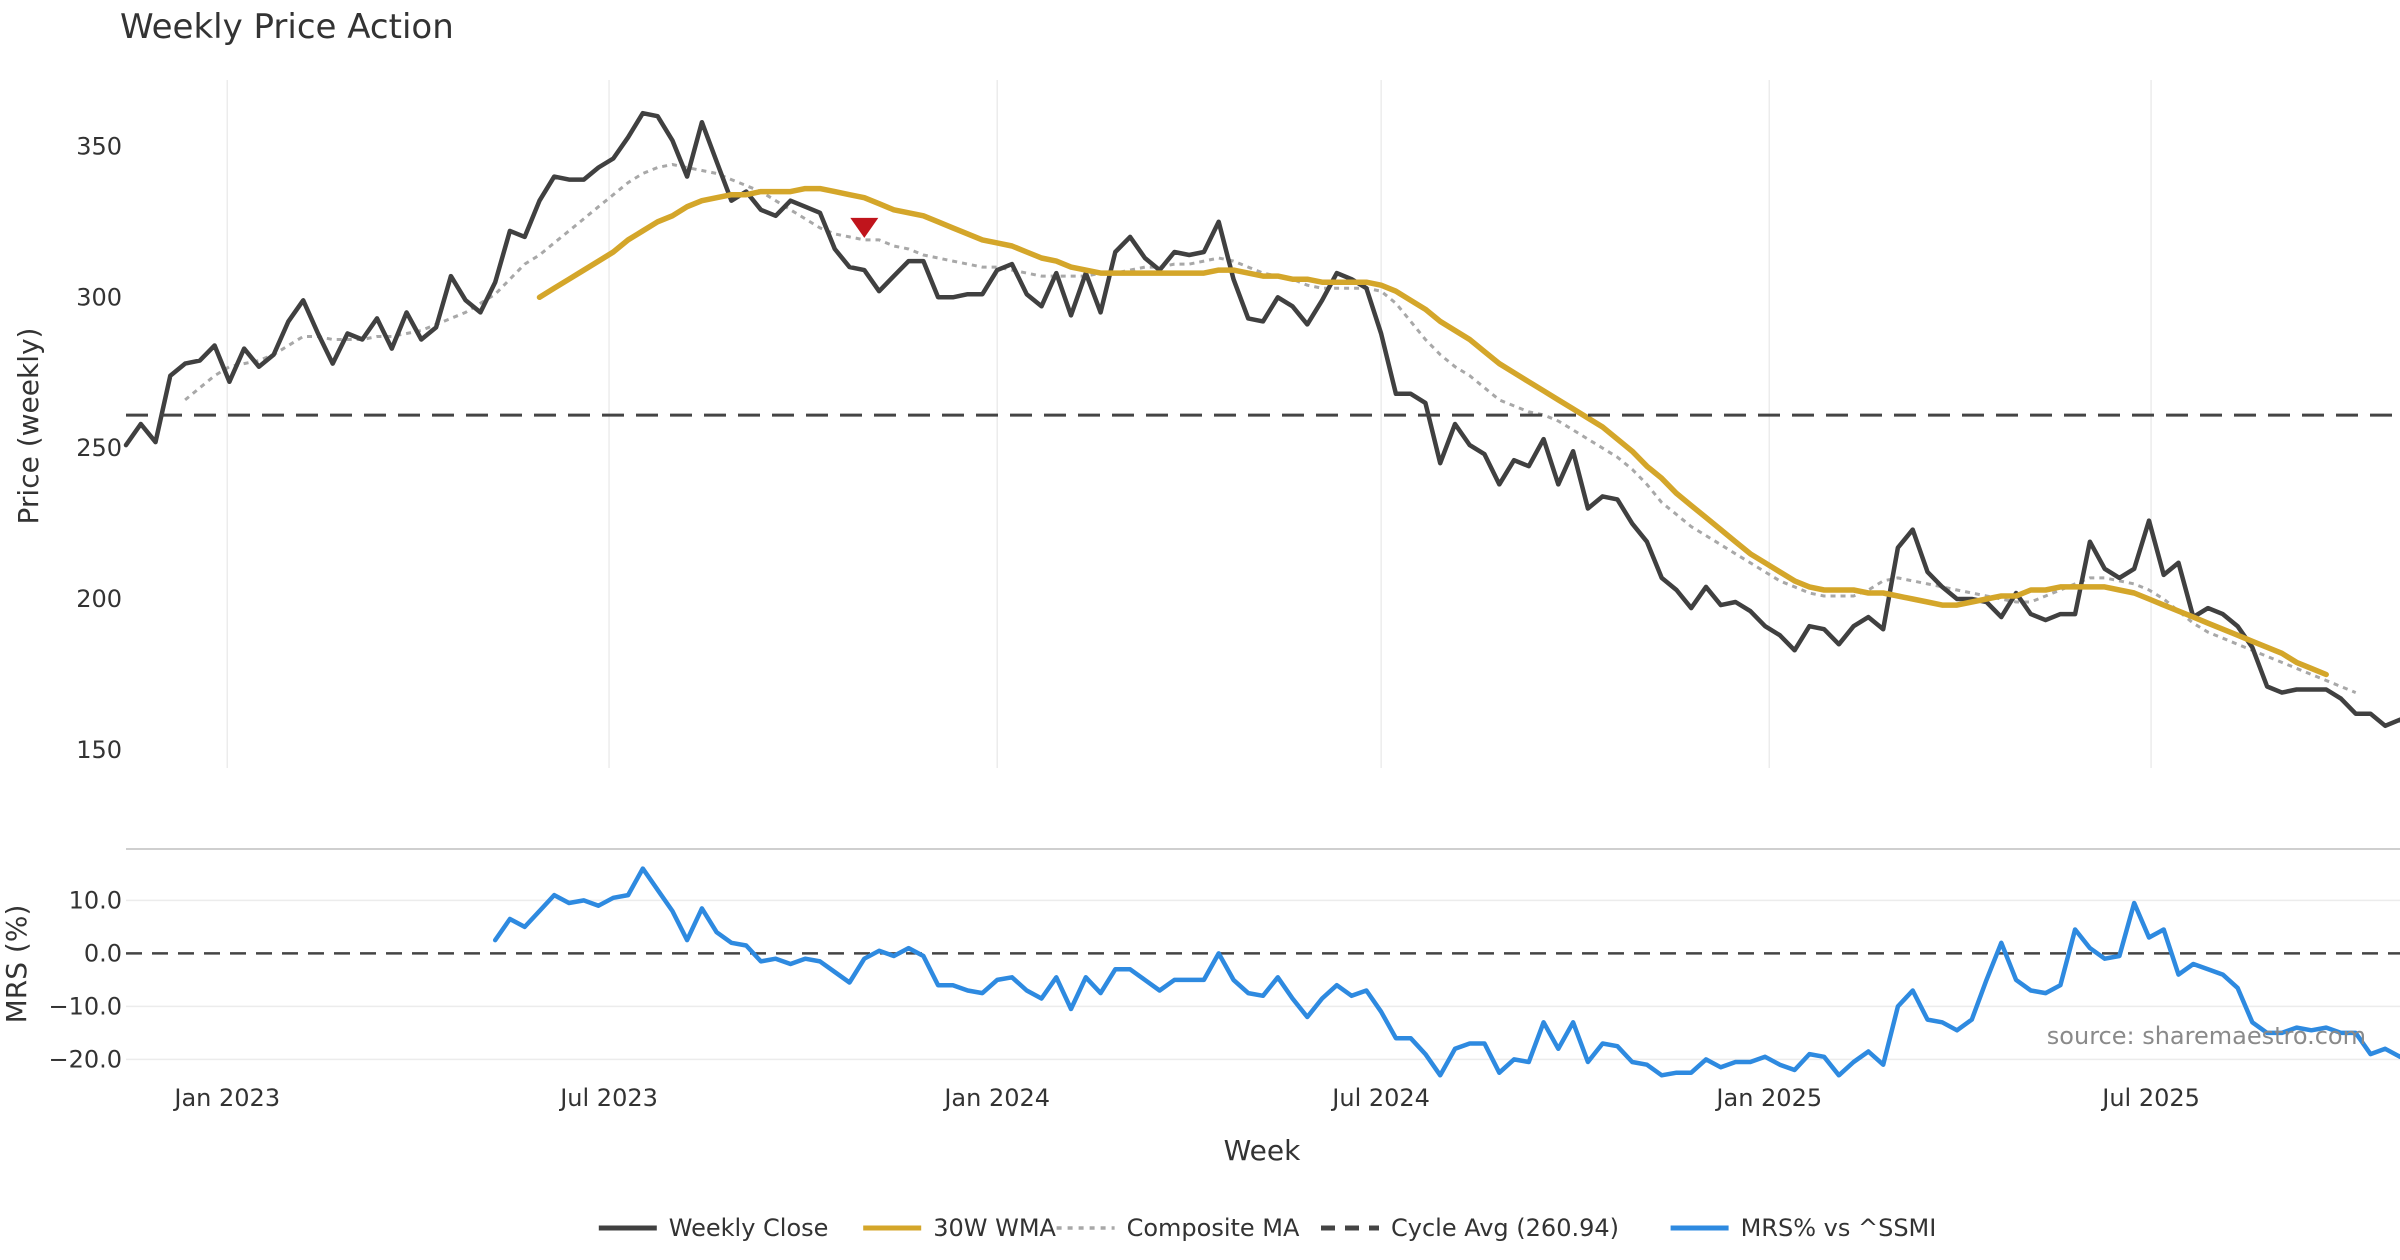 The width and height of the screenshot is (2400, 1260). What do you see at coordinates (28, 426) in the screenshot?
I see `price-y-axis-title: Price (weekly)` at bounding box center [28, 426].